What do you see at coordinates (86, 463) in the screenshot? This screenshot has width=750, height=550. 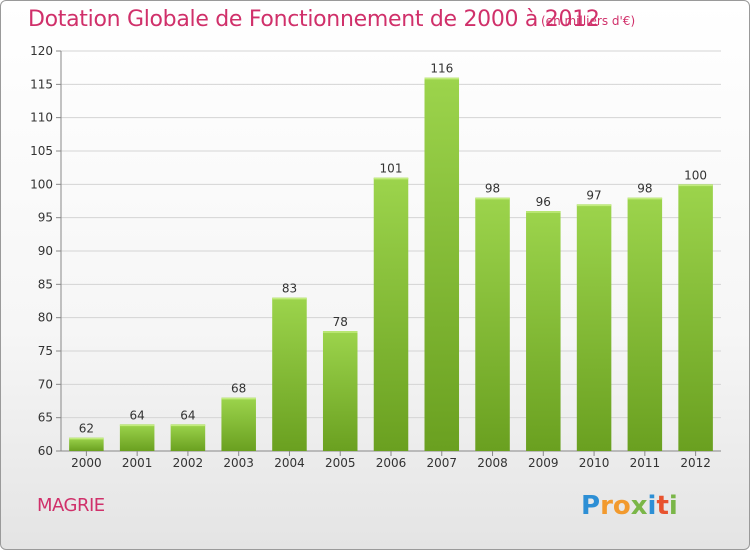 I see `x-tick-label: 2000` at bounding box center [86, 463].